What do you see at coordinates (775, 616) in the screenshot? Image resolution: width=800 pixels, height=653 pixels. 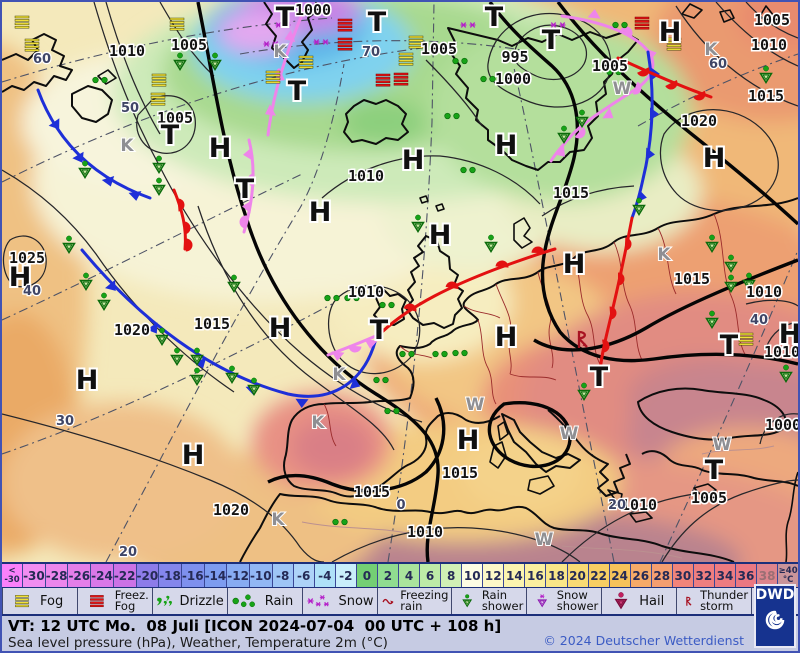 I see `dwd-logo: DWD` at bounding box center [775, 616].